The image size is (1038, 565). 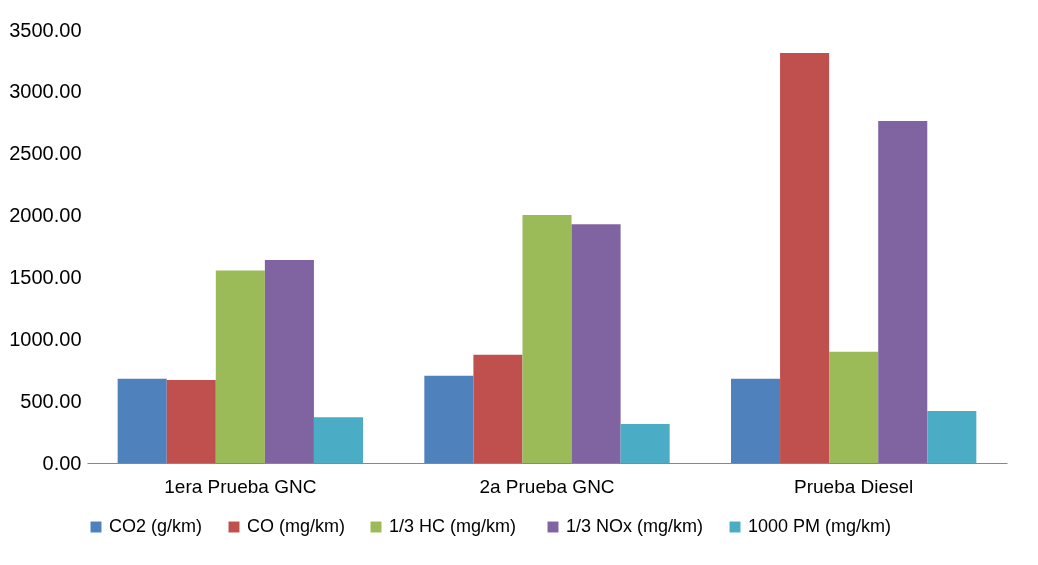 I want to click on legend-label: CO (mg/km), so click(x=296, y=526).